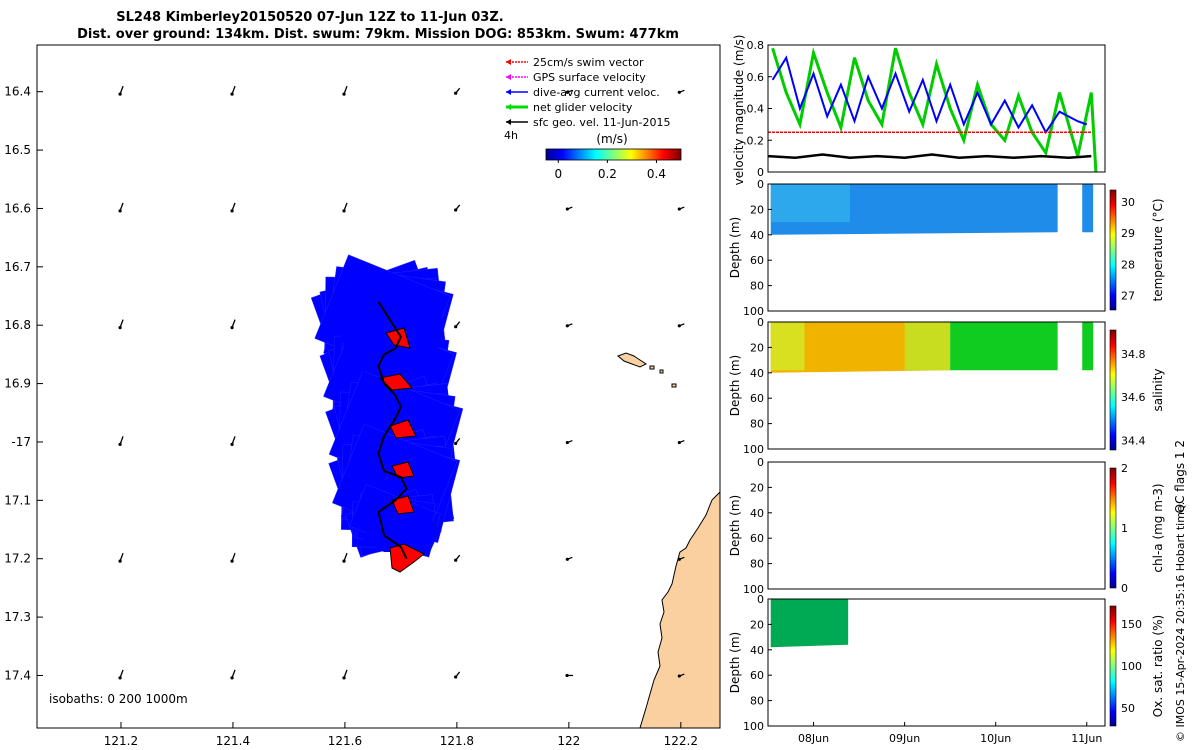 The image size is (1200, 750). Describe the element at coordinates (1113, 528) in the screenshot. I see `chl-a-colorbar` at that location.